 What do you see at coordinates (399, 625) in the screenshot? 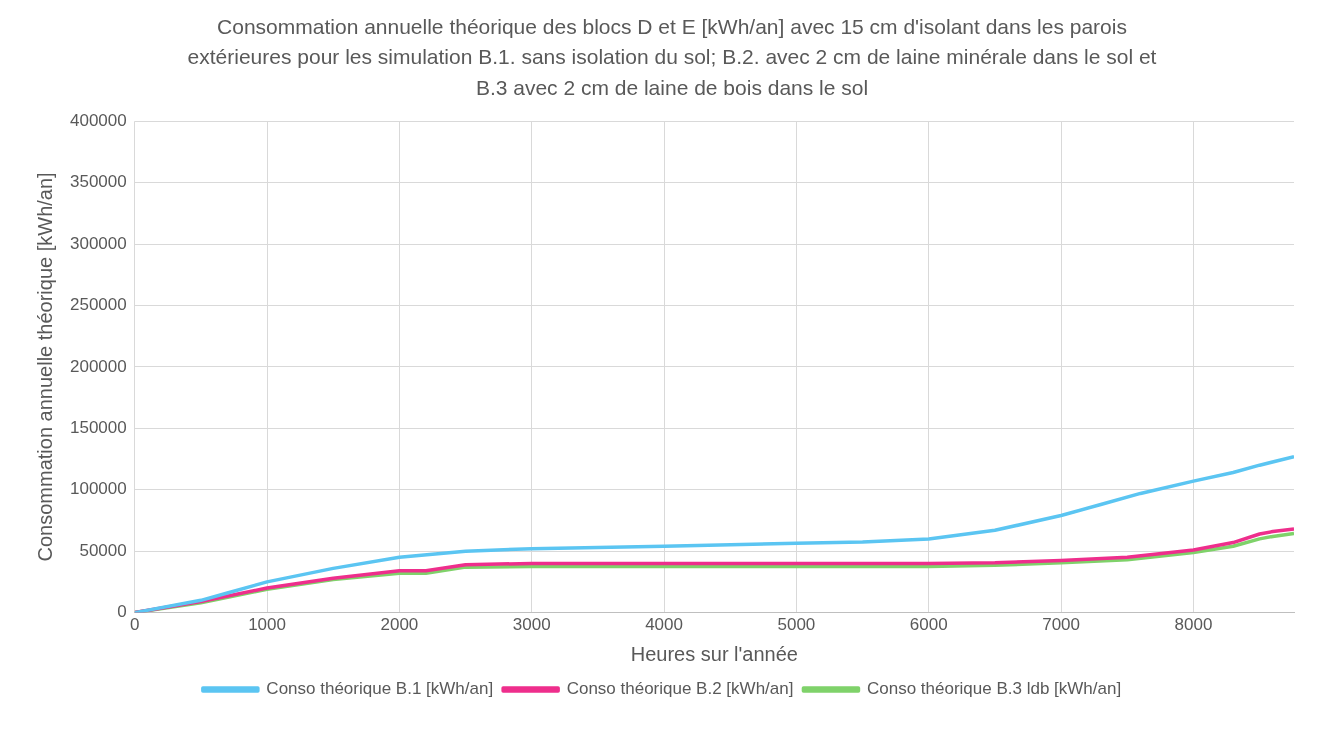
I see `x-tick-label: 2000` at bounding box center [399, 625].